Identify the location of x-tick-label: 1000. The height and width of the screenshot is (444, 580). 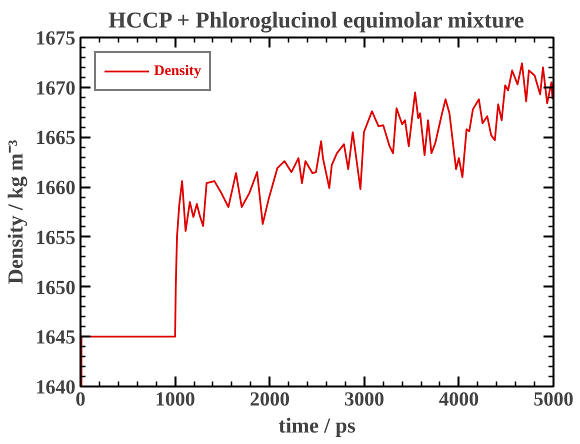
(175, 399).